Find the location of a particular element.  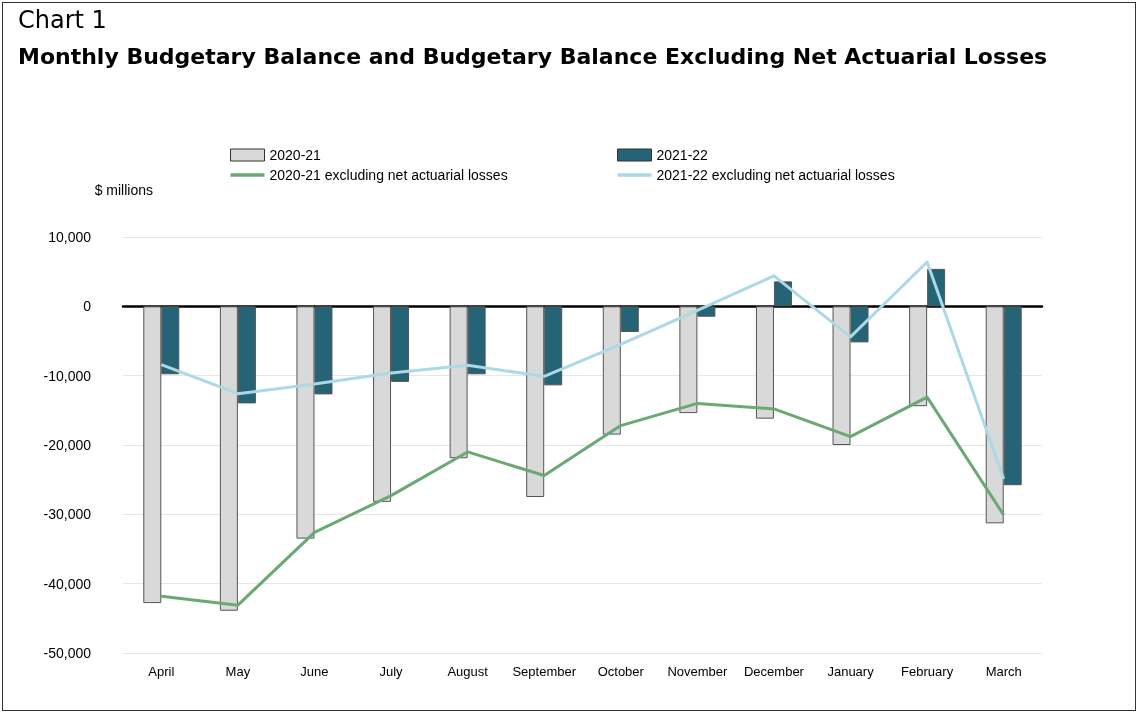

x-tick-label: March is located at coordinates (1003, 671).